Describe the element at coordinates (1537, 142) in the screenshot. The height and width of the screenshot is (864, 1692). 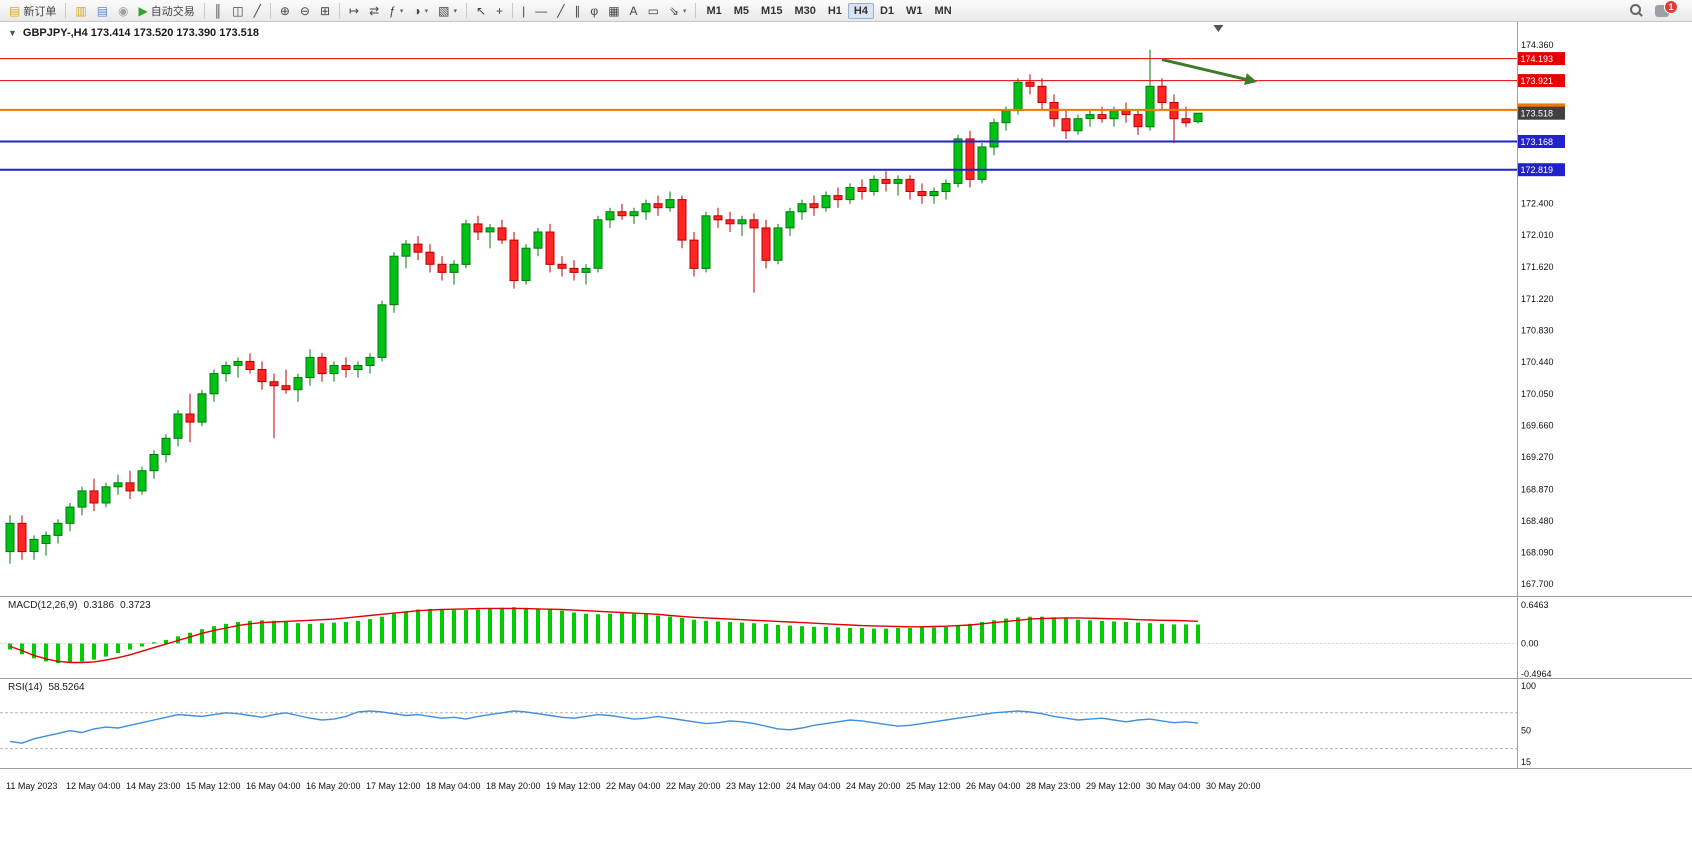
I see `price-badge-label: 173.168` at that location.